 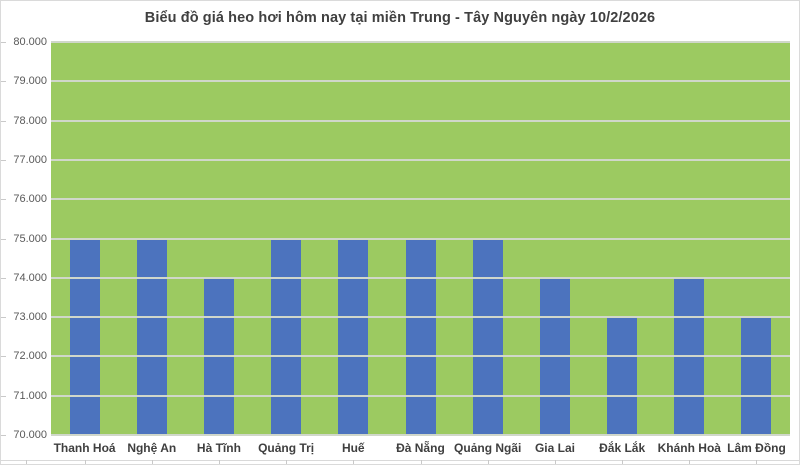 I want to click on x-tick-label: Quảng Ngãi, so click(x=488, y=448).